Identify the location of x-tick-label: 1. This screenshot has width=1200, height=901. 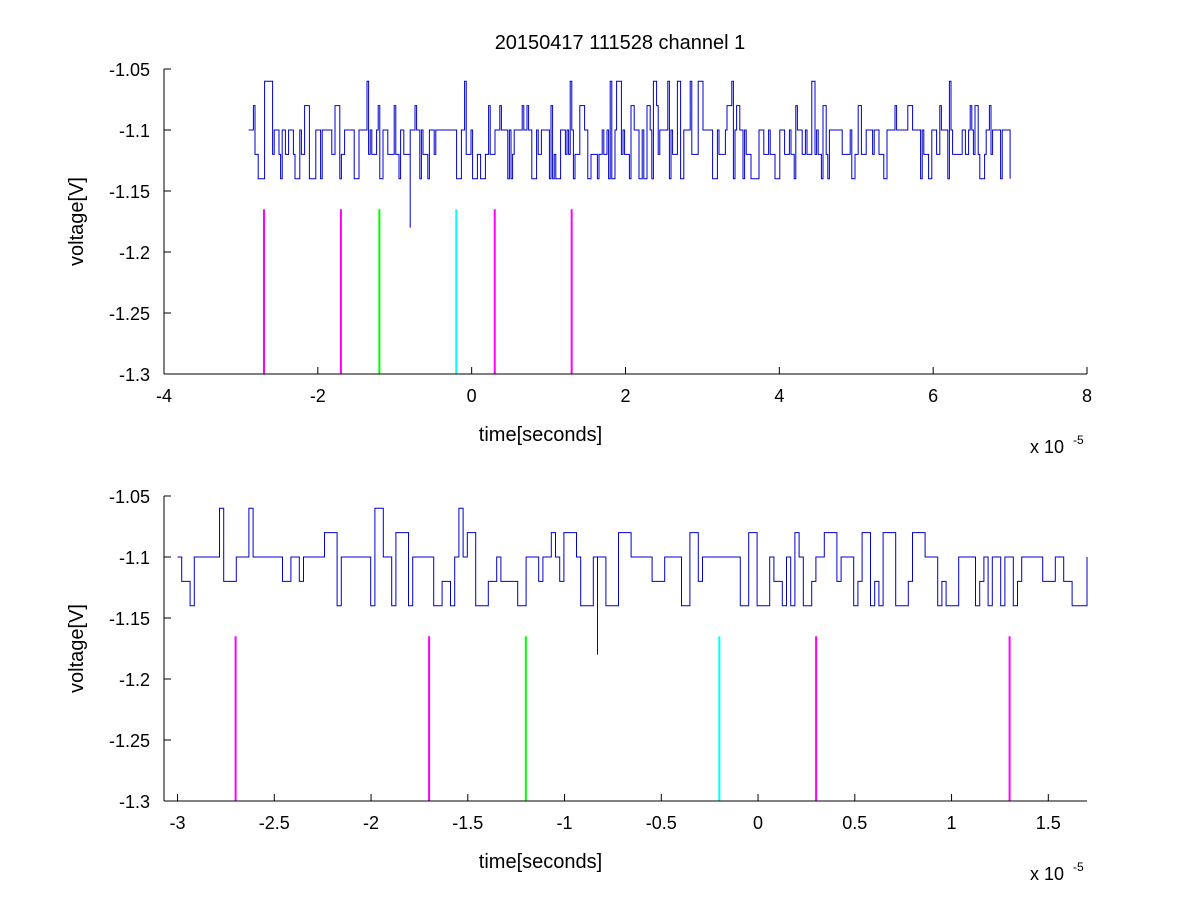
(952, 823).